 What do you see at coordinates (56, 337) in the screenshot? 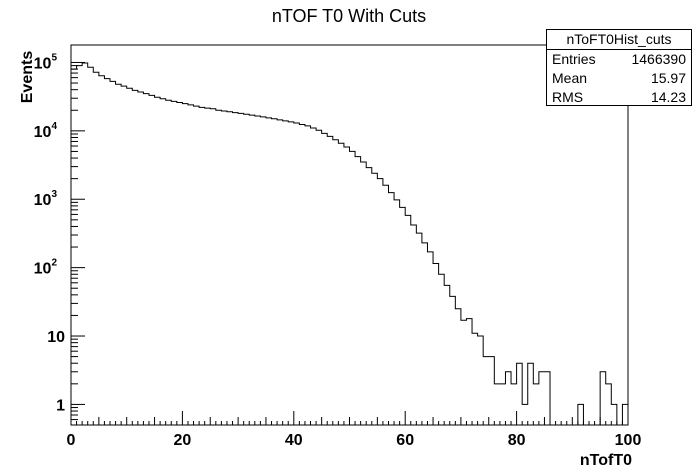
I see `y-tick-label: 10` at bounding box center [56, 337].